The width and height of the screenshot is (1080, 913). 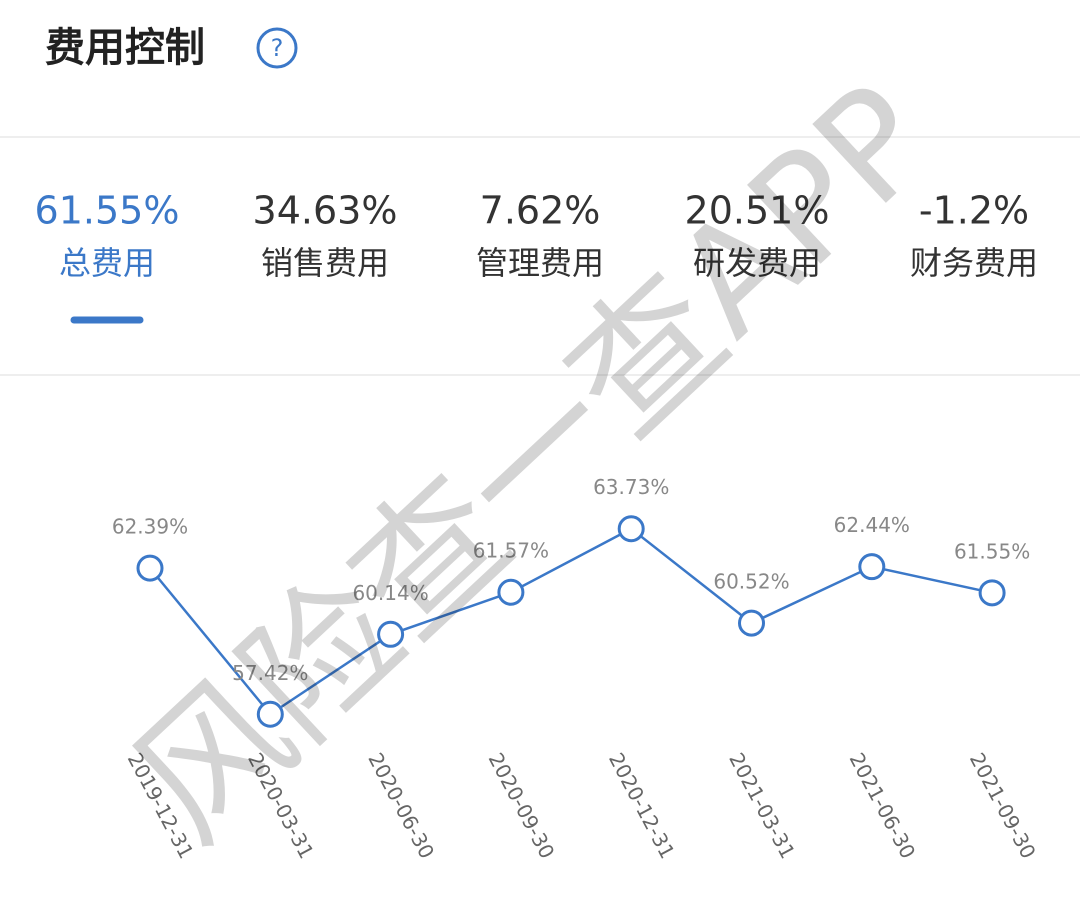 What do you see at coordinates (762, 806) in the screenshot?
I see `x-tick-label: 2021-03-31` at bounding box center [762, 806].